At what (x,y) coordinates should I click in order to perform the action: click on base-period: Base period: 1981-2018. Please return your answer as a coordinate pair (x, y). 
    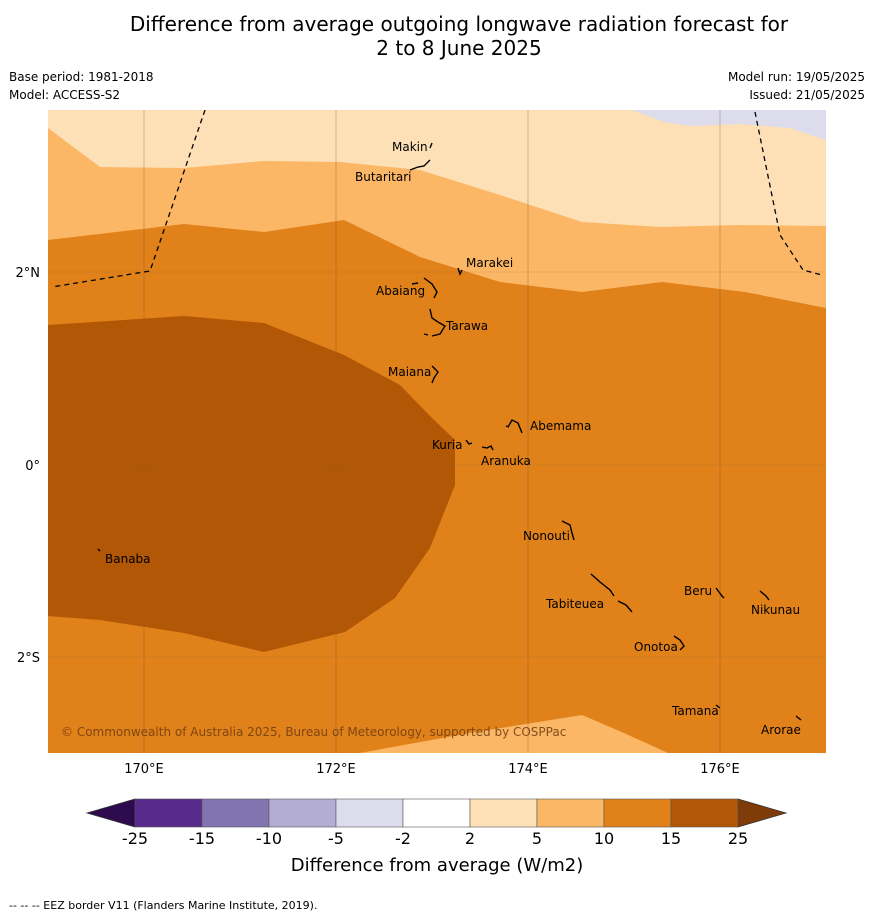
    Looking at the image, I should click on (81, 77).